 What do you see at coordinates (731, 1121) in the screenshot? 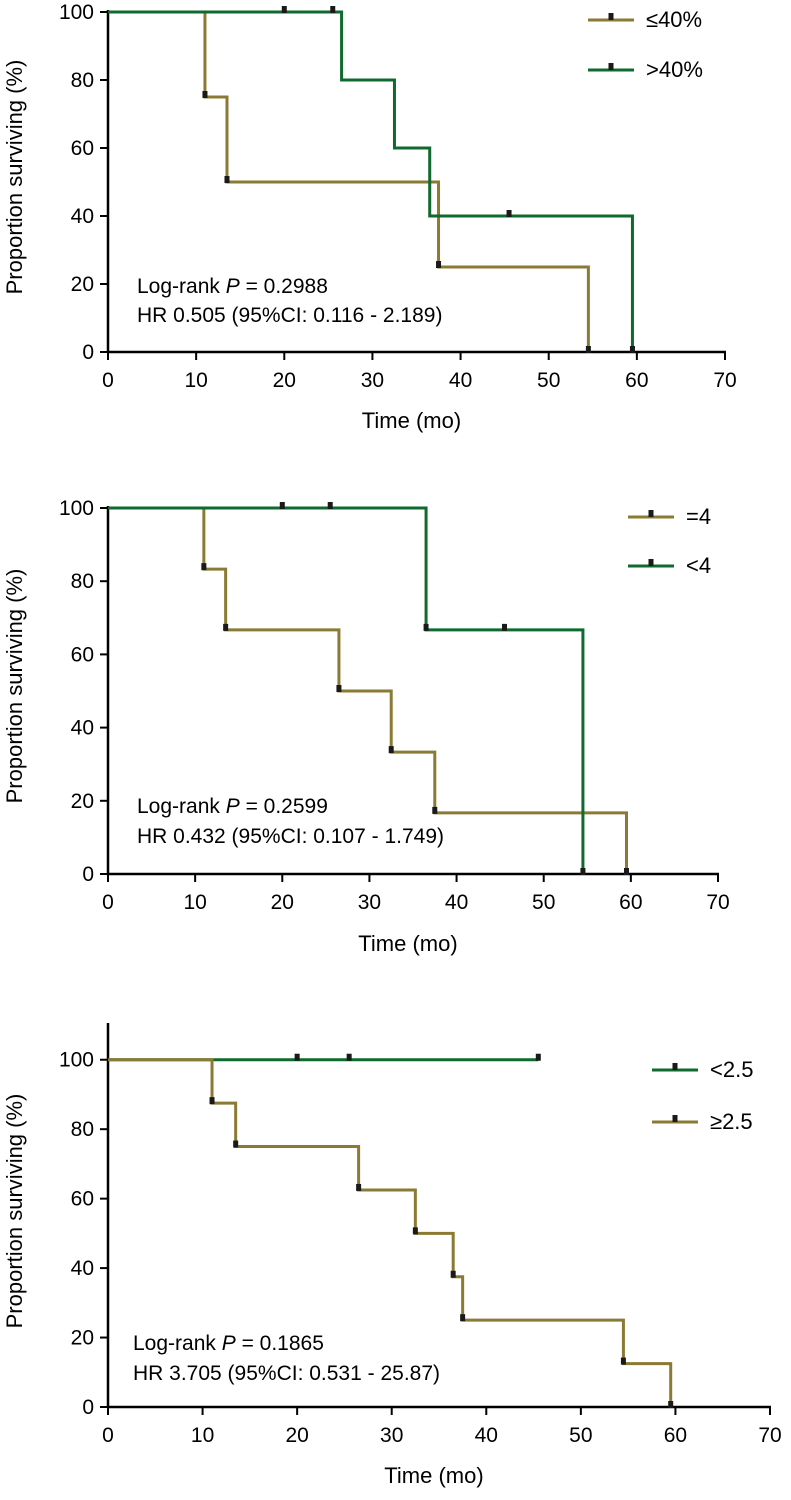
I see `legend-label: ≥2.5` at bounding box center [731, 1121].